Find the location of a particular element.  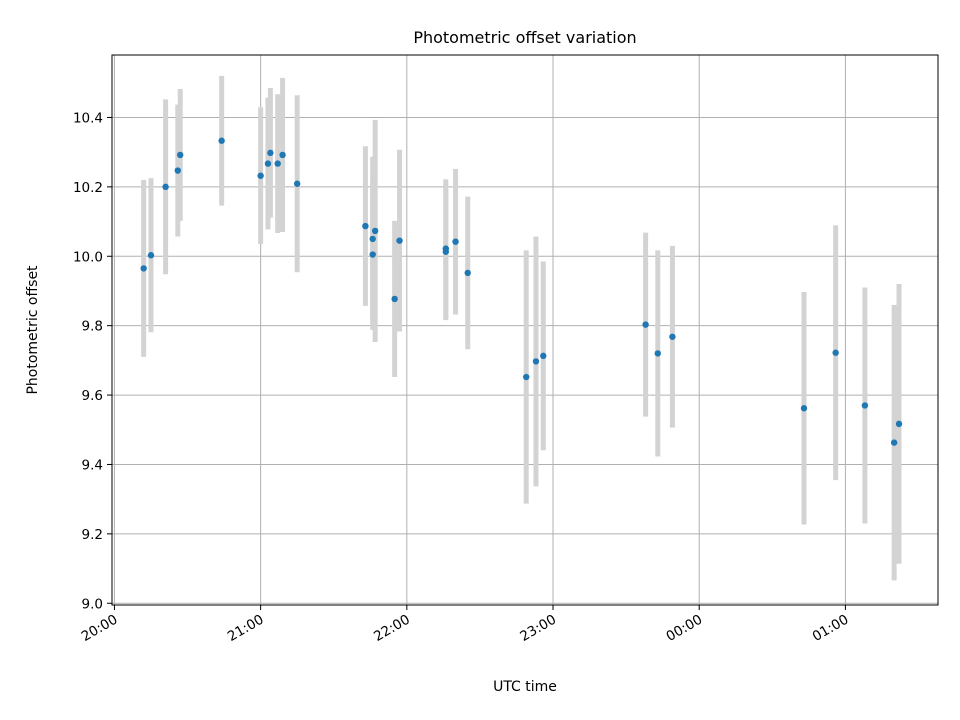

y-tick-label: 9.6 is located at coordinates (92, 396).